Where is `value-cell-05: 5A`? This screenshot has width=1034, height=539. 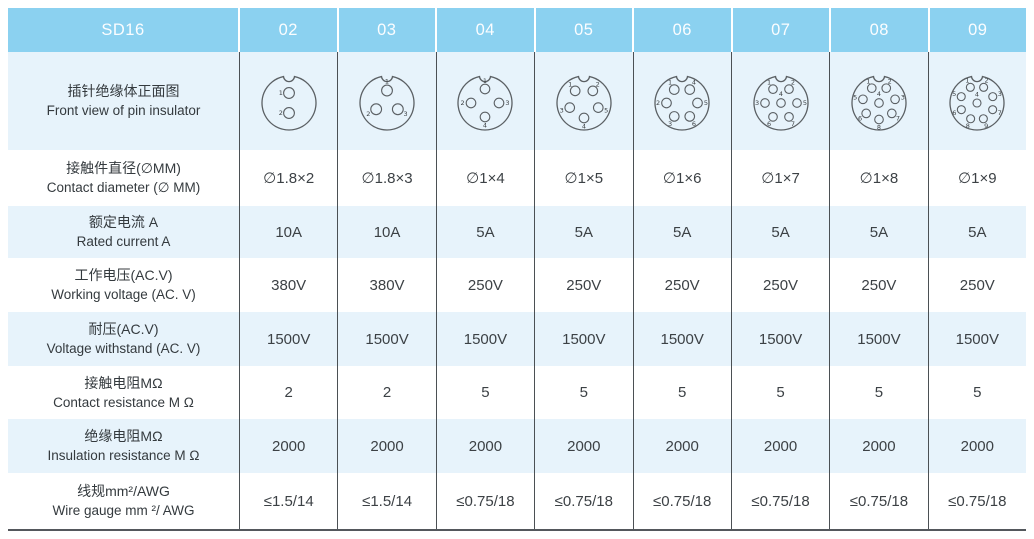 value-cell-05: 5A is located at coordinates (584, 232).